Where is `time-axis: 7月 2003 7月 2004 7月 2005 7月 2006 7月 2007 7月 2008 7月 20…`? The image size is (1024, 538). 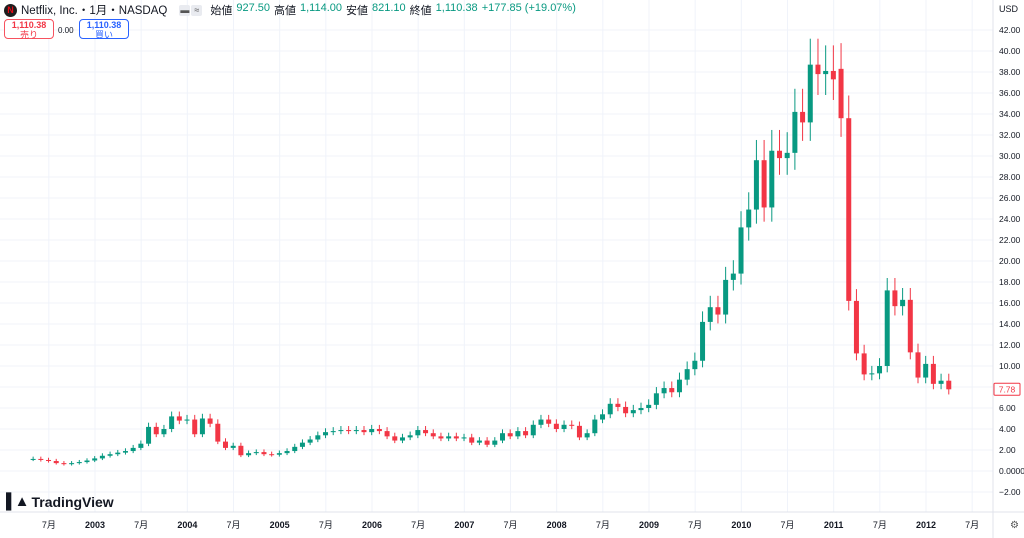
time-axis: 7月 2003 7月 2004 7月 2005 7月 2006 7月 2007 7月 2008 7月 20… is located at coordinates (510, 525).